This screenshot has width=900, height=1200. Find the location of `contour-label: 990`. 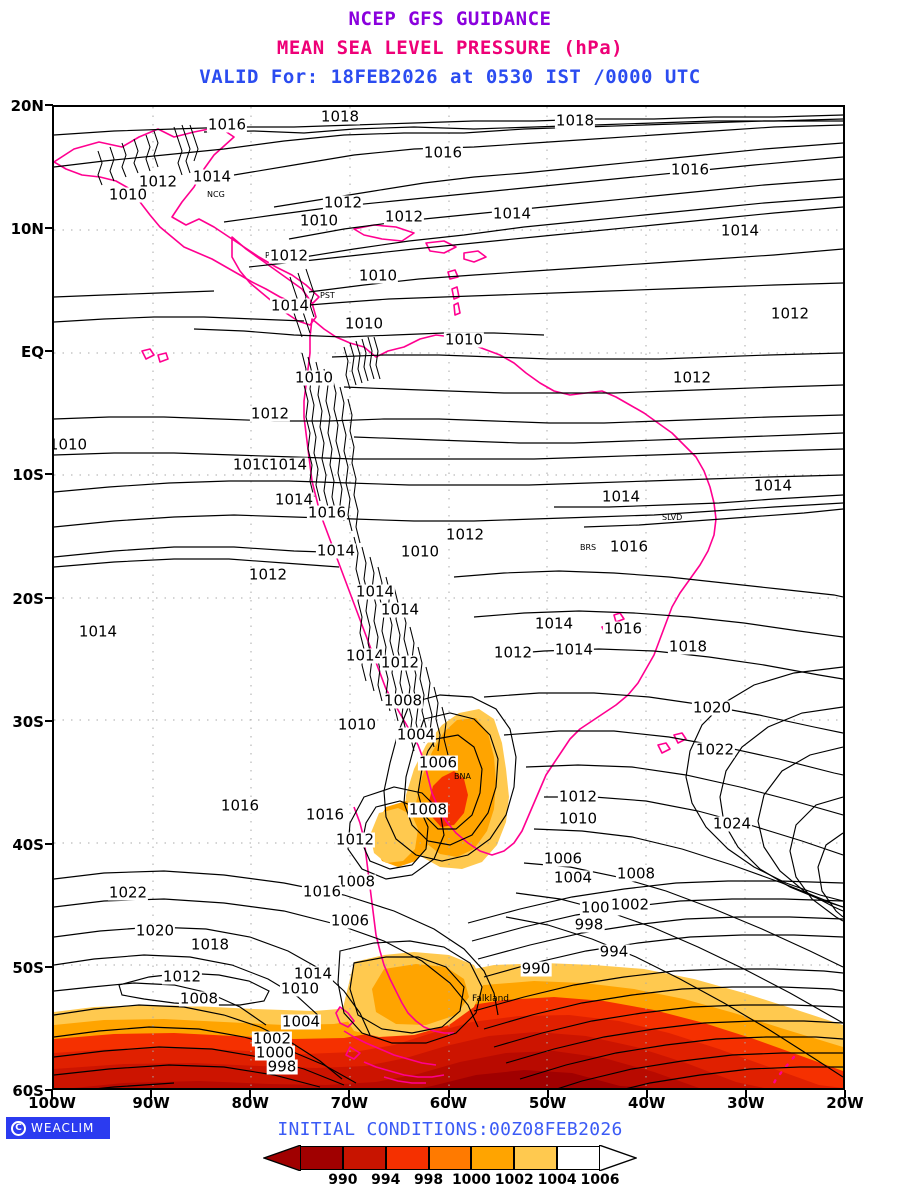

contour-label: 990 is located at coordinates (536, 968).